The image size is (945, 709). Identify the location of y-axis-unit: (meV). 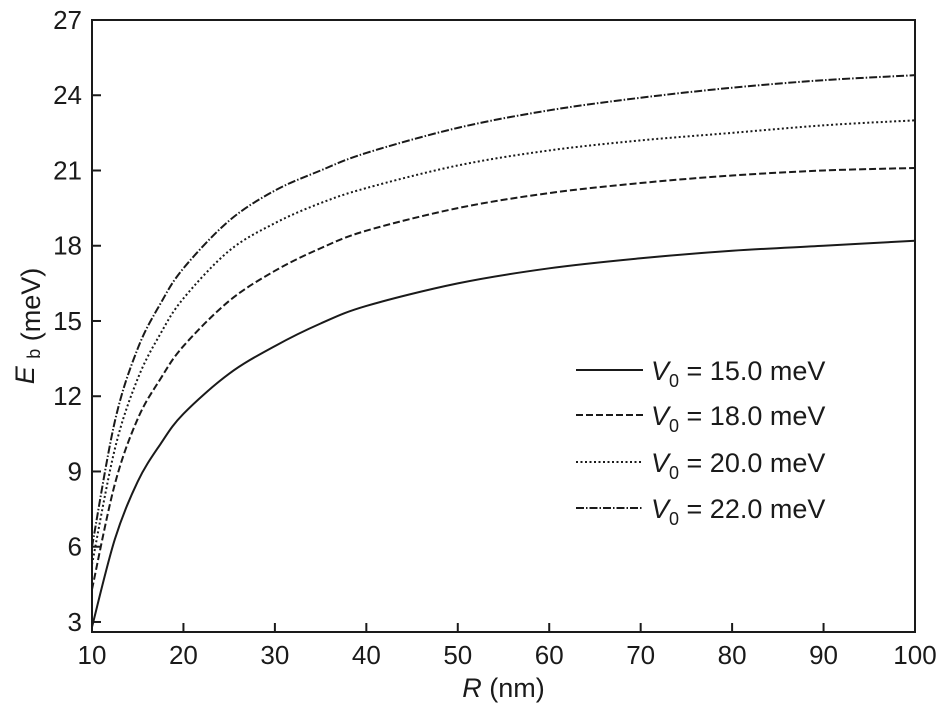
(31, 305).